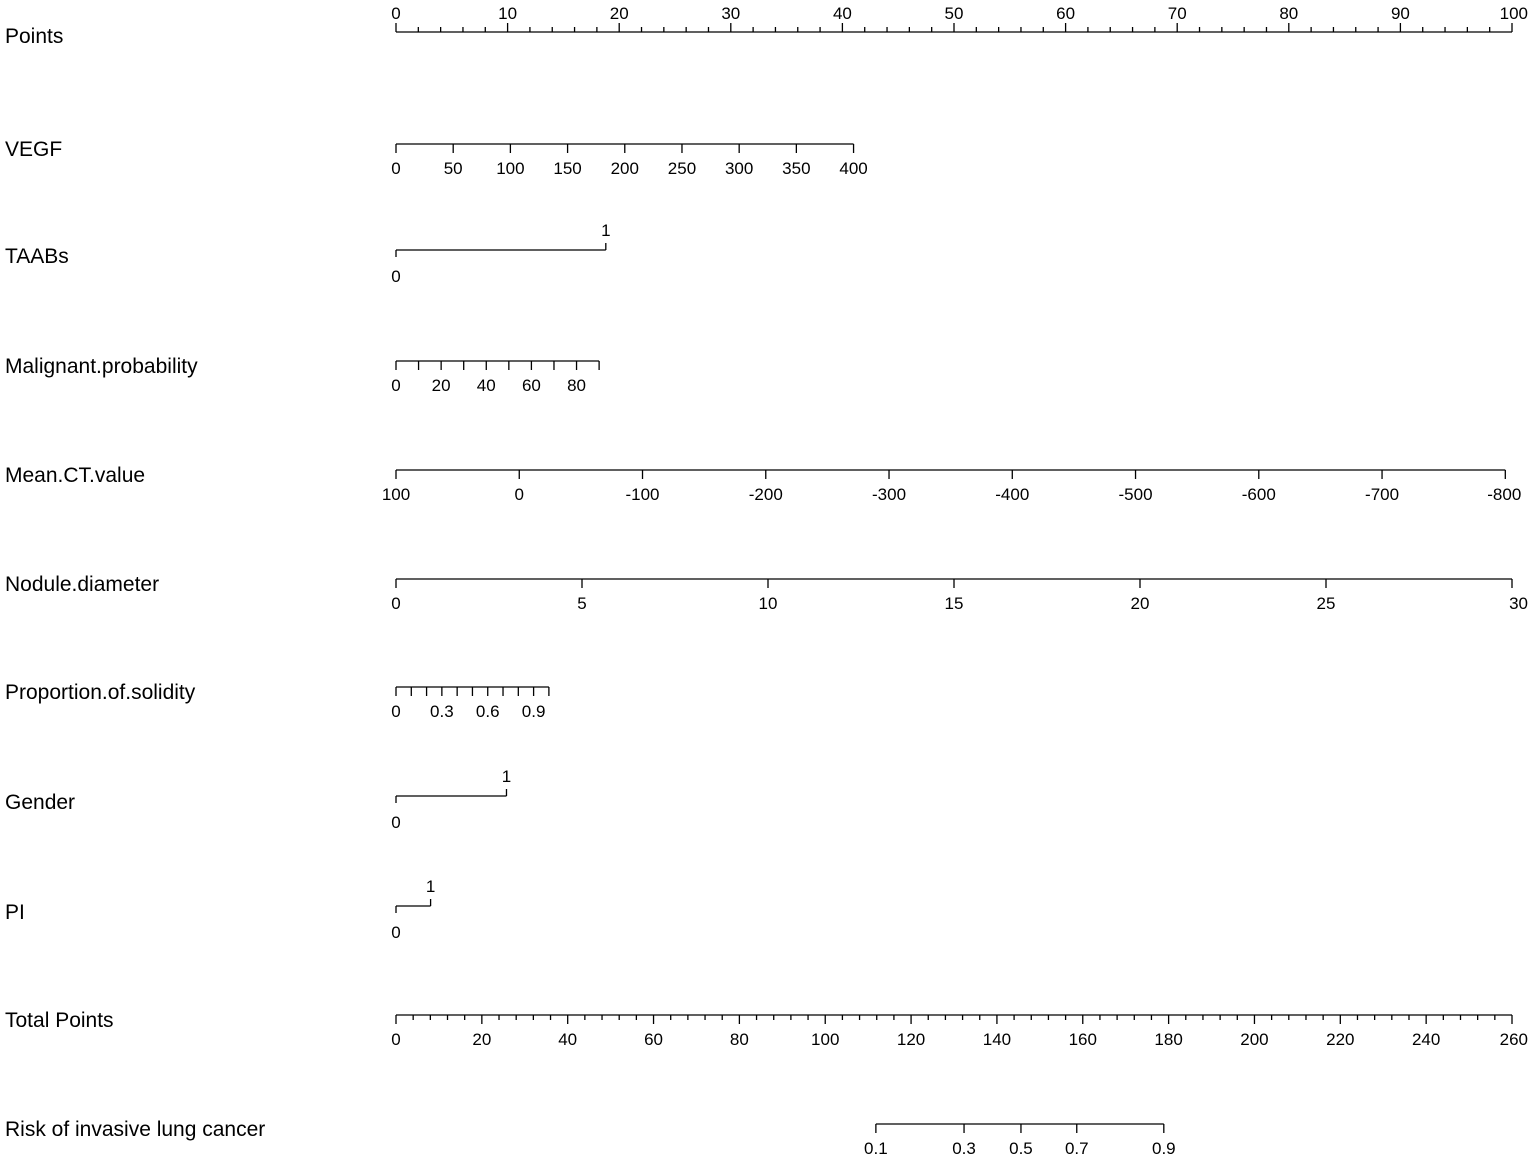 This screenshot has width=1532, height=1160. I want to click on tick-label-6-3: 0.3, so click(442, 711).